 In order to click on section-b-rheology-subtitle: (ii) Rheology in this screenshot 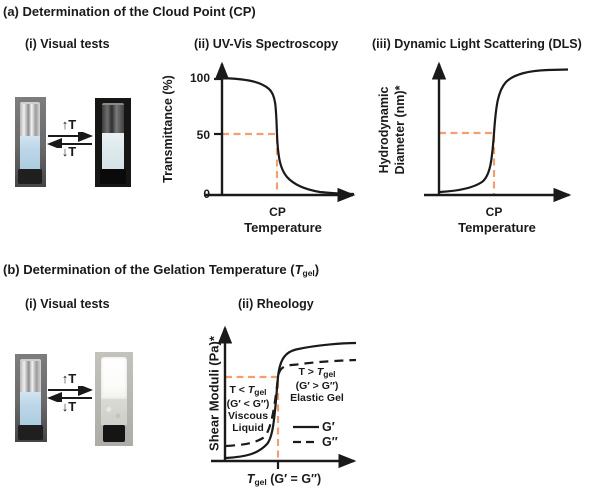, I will do `click(276, 304)`.